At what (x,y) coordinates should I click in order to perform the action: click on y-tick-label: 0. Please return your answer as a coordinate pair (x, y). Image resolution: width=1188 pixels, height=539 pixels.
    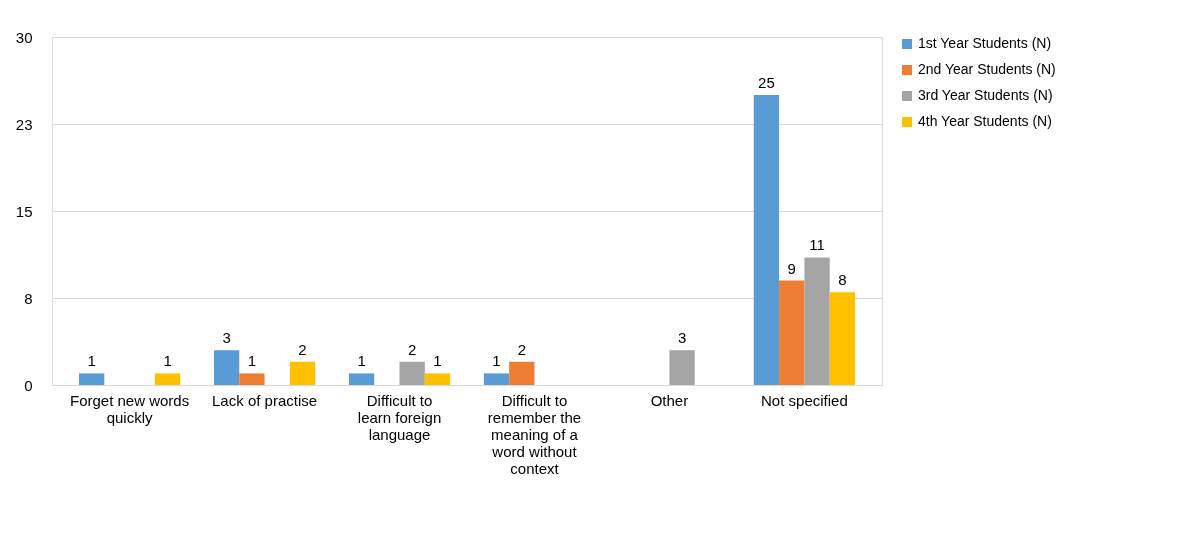
    Looking at the image, I should click on (28, 385).